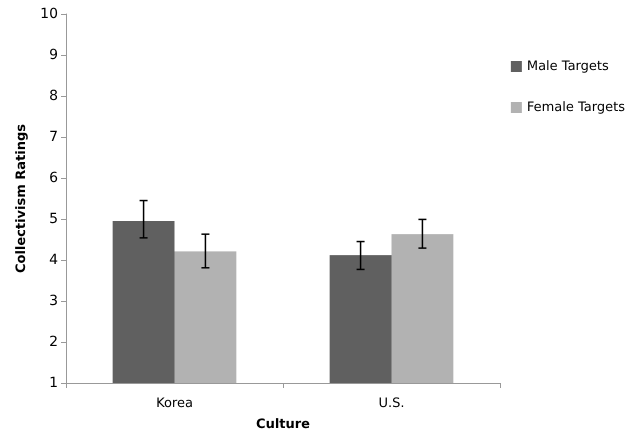  What do you see at coordinates (174, 403) in the screenshot?
I see `x-tick-label: Korea` at bounding box center [174, 403].